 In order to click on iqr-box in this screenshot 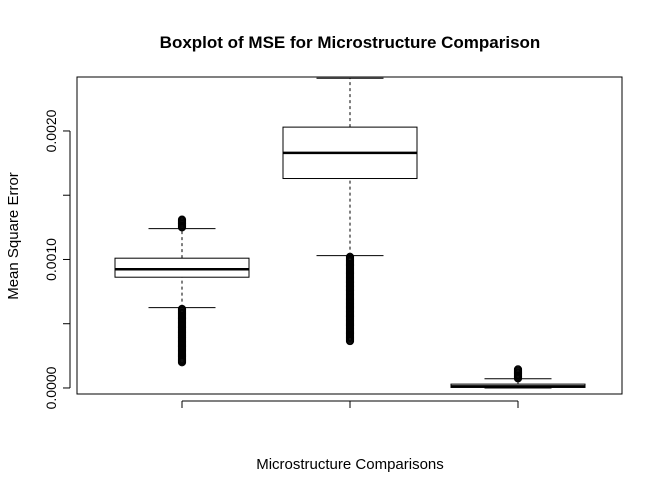, I will do `click(182, 267)`.